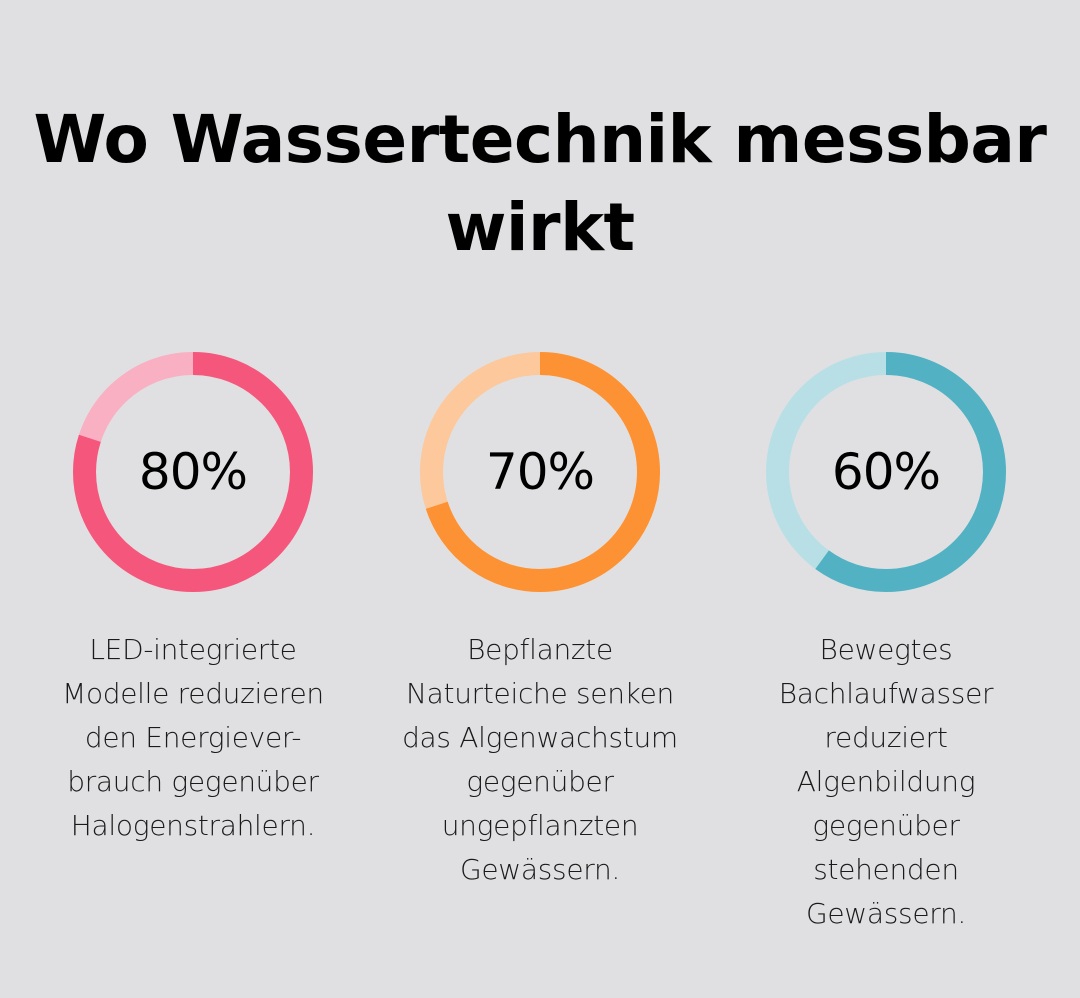  Describe the element at coordinates (540, 139) in the screenshot. I see `page-title-line1: Wo Wassertechnik messbar` at that location.